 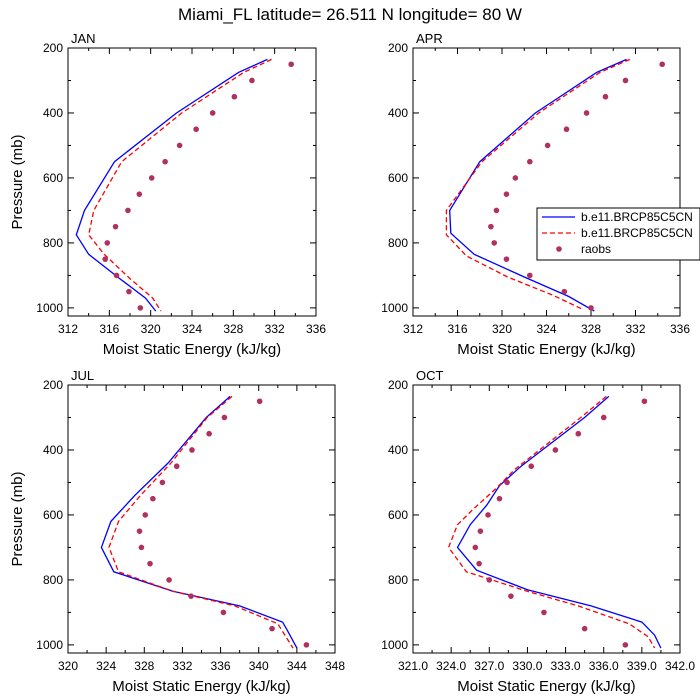 I want to click on plot-frame, so click(x=546, y=182).